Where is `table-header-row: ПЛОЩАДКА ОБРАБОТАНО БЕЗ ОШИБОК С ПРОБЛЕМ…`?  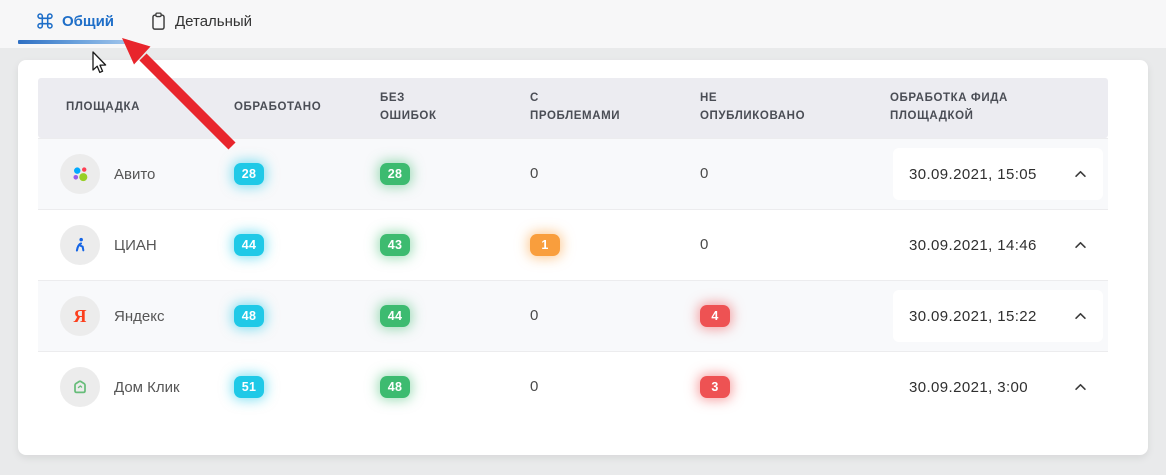
table-header-row: ПЛОЩАДКА ОБРАБОТАНО БЕЗ ОШИБОК С ПРОБЛЕМ… is located at coordinates (573, 108).